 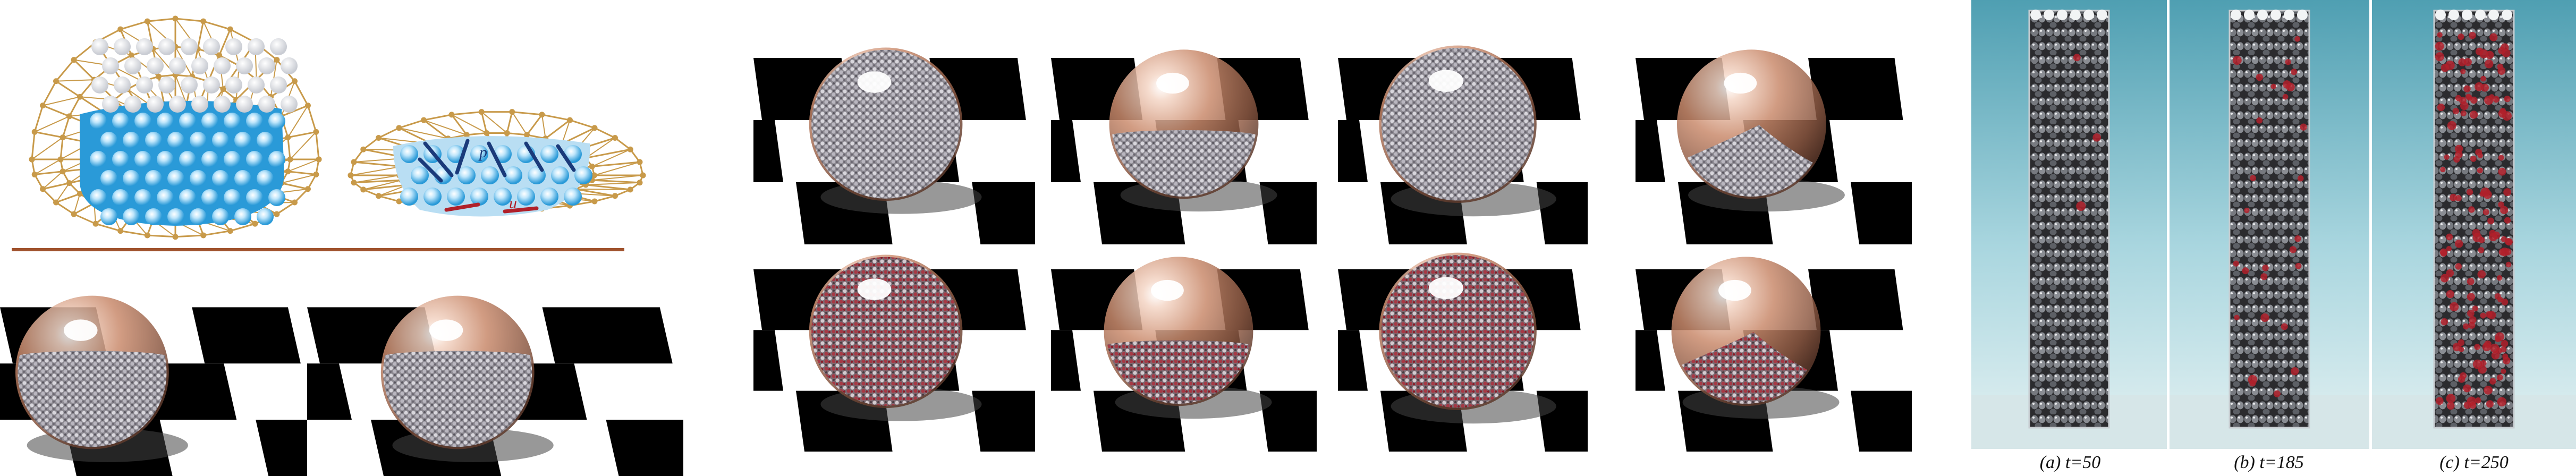 I want to click on granular-surface, so click(x=1184, y=136).